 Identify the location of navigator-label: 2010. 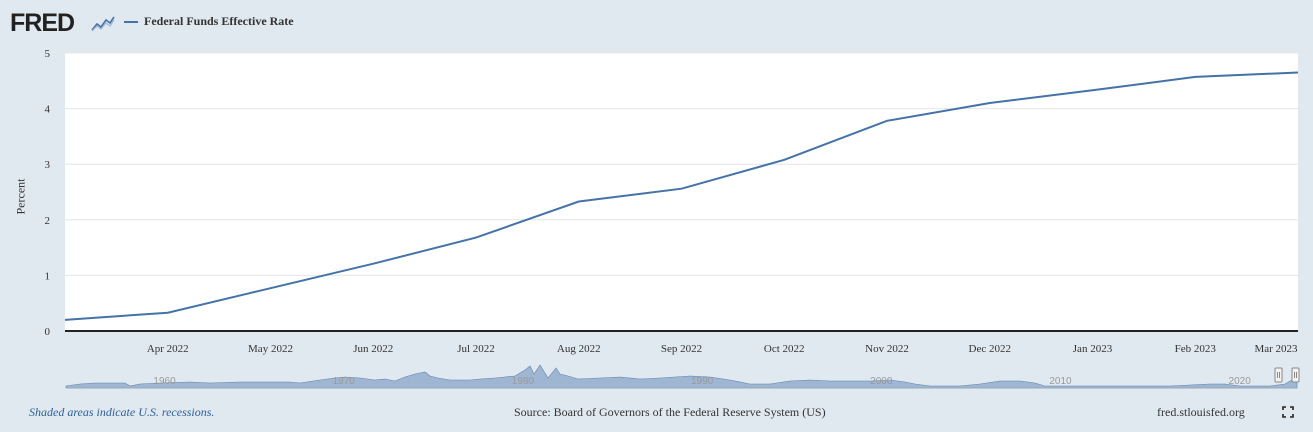
(1060, 381).